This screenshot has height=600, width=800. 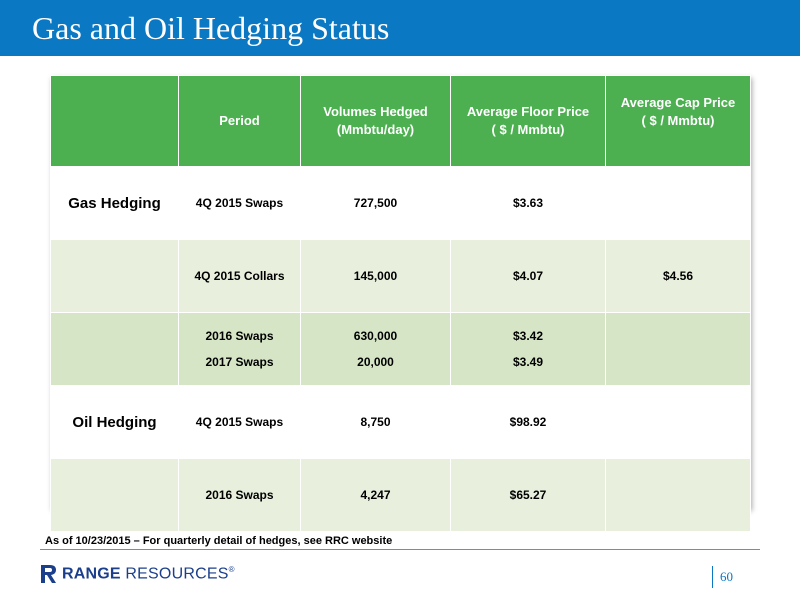 I want to click on table-row: 2016 Swaps 4,247 $65.27, so click(x=400, y=495).